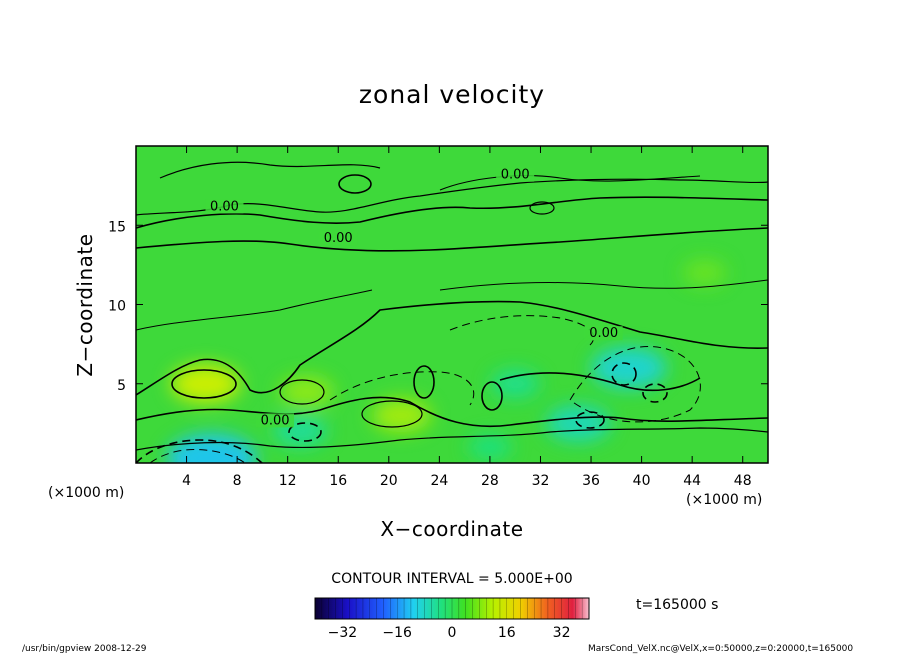 The height and width of the screenshot is (654, 904). I want to click on colorbar-ticks: −32 −16 0 16 32, so click(452, 619).